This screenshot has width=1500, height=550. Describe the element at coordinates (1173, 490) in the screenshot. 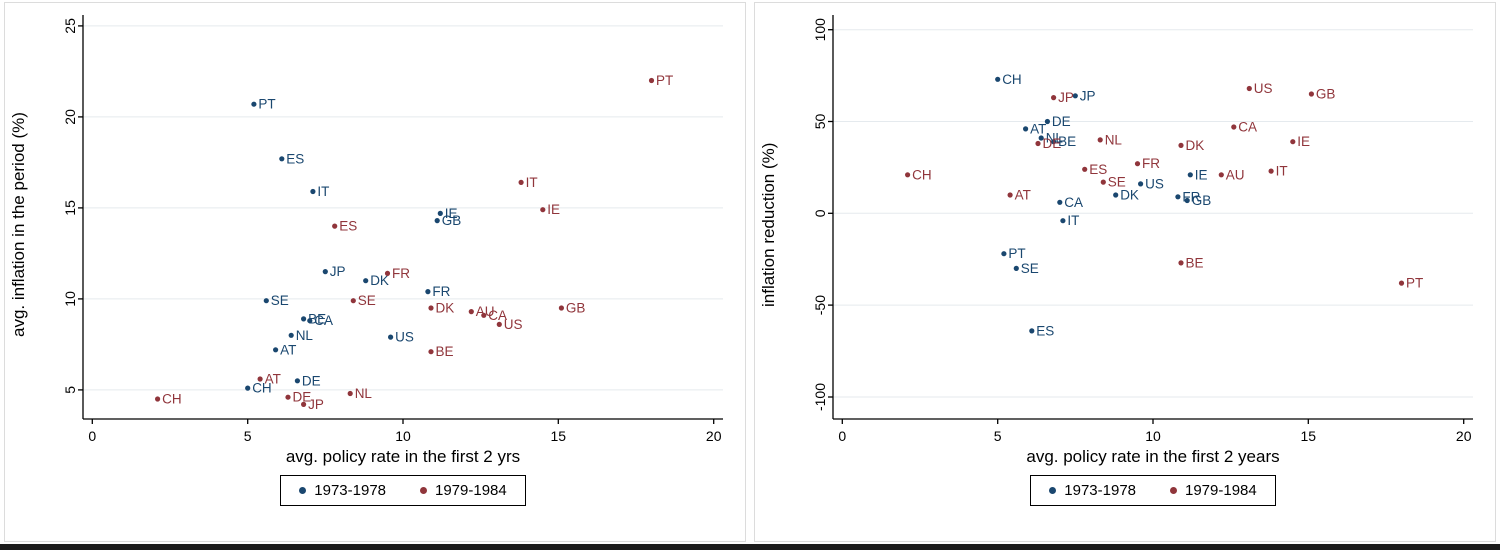

I see `series2-marker-icon` at that location.